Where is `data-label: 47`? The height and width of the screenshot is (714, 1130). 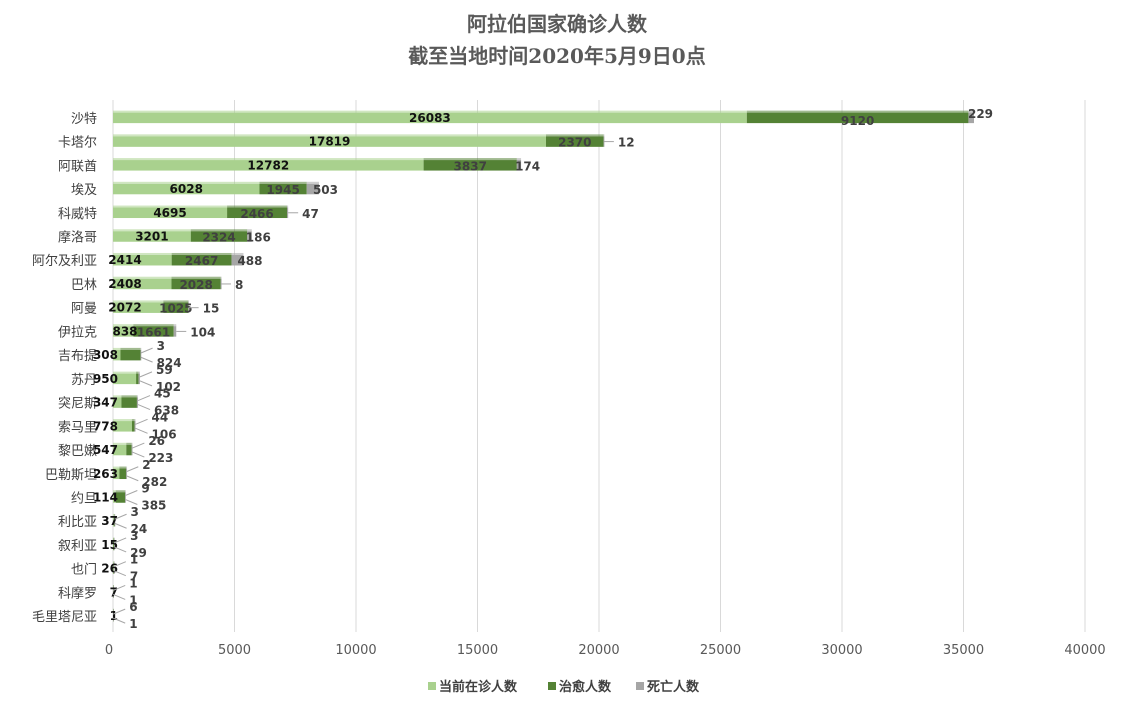
data-label: 47 is located at coordinates (310, 214).